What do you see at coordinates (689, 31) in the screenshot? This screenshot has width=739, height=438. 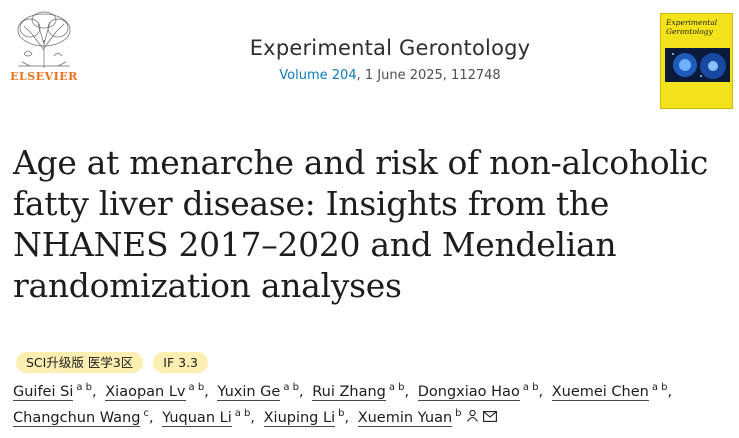 I see `cover-title-line2: Gerontology` at bounding box center [689, 31].